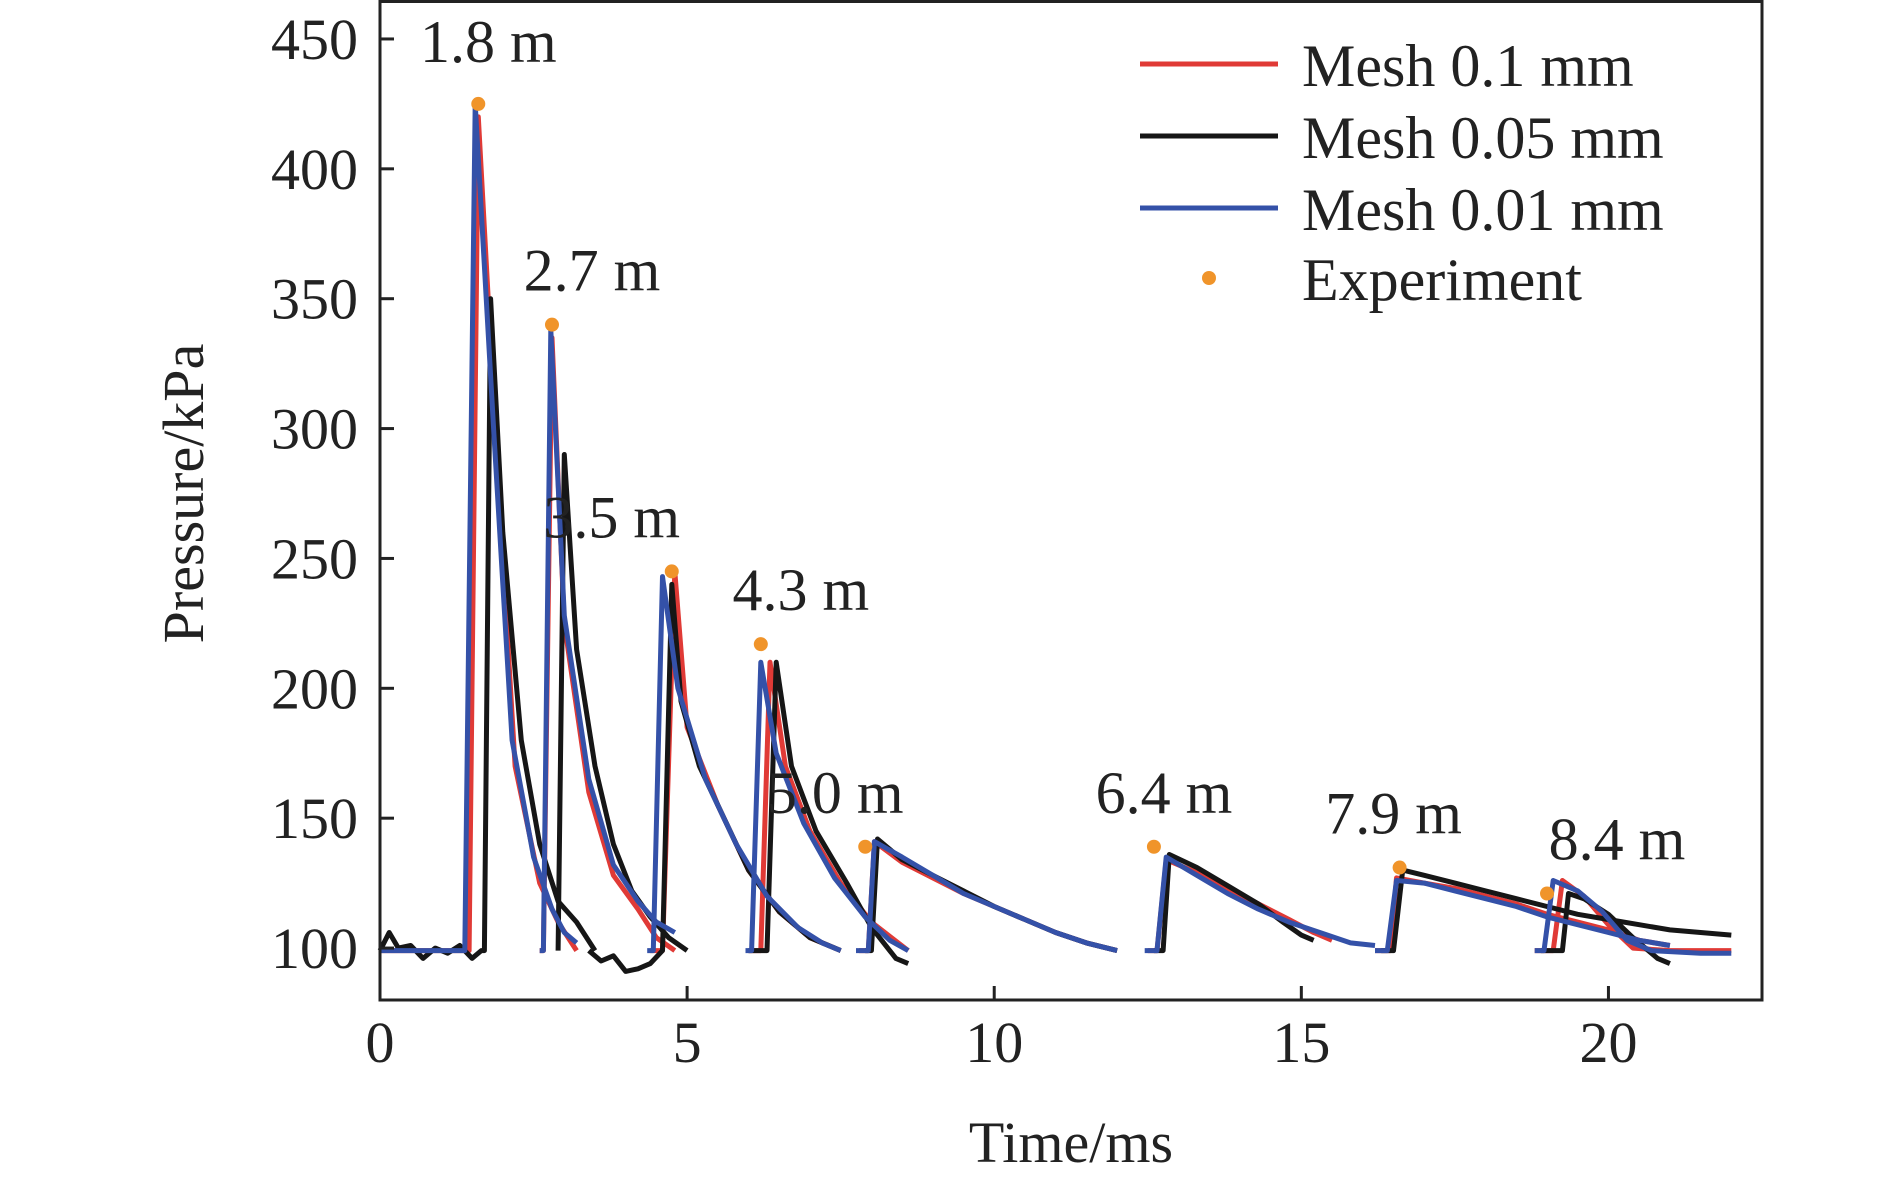  Describe the element at coordinates (1617, 840) in the screenshot. I see `annotation-label: 8.4 m` at that location.